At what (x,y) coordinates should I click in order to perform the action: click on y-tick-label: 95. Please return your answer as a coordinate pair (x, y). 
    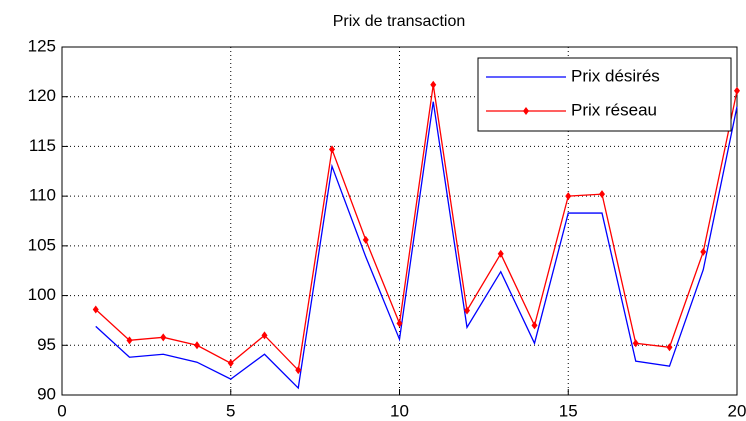
    Looking at the image, I should click on (46, 344).